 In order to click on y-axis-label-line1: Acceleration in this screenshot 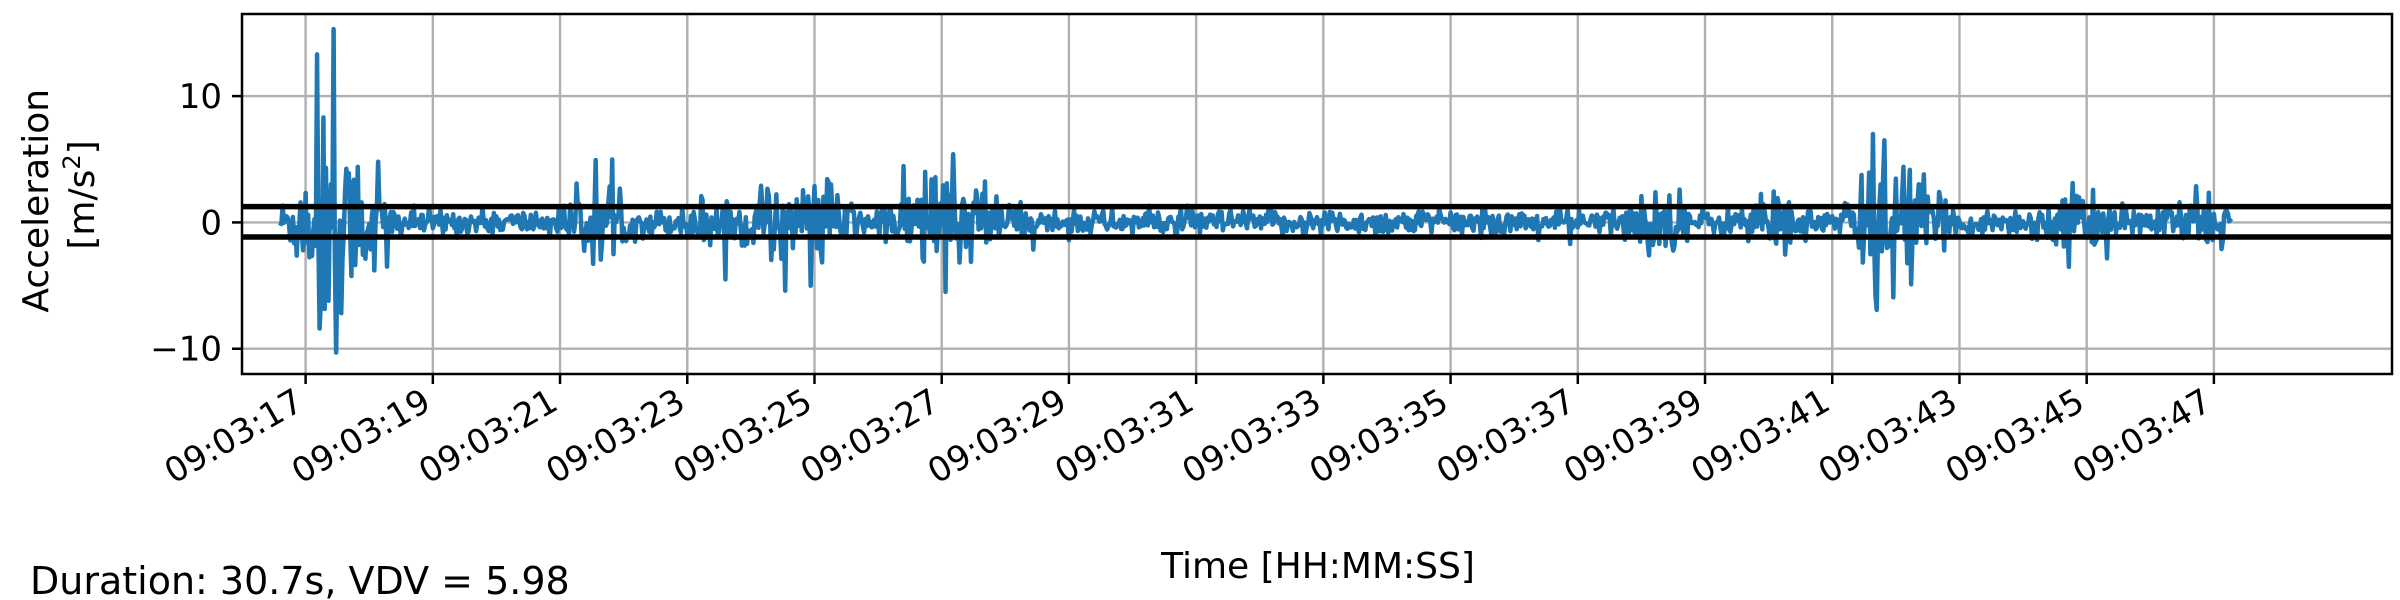, I will do `click(36, 201)`.